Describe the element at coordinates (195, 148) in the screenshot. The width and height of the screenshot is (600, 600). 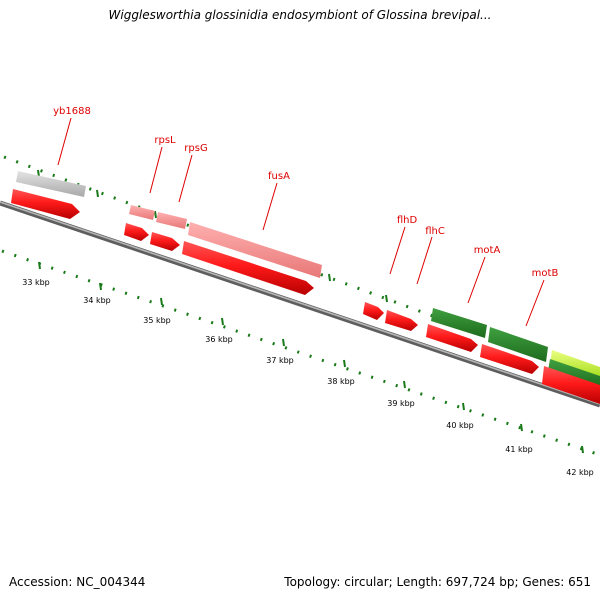
I see `gene-label-rpsG: rpsG` at that location.